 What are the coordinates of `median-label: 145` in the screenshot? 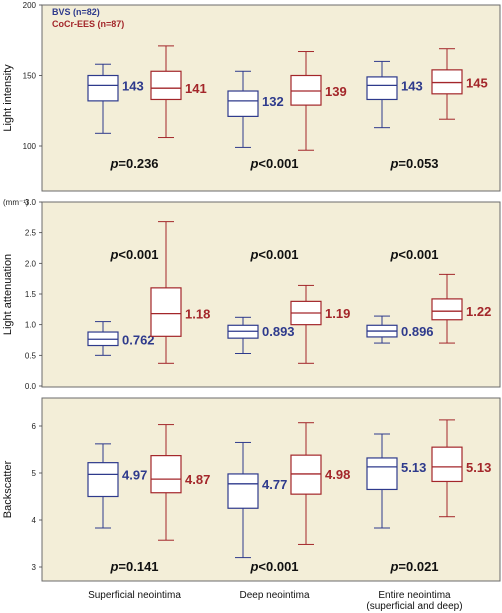 It's located at (477, 83).